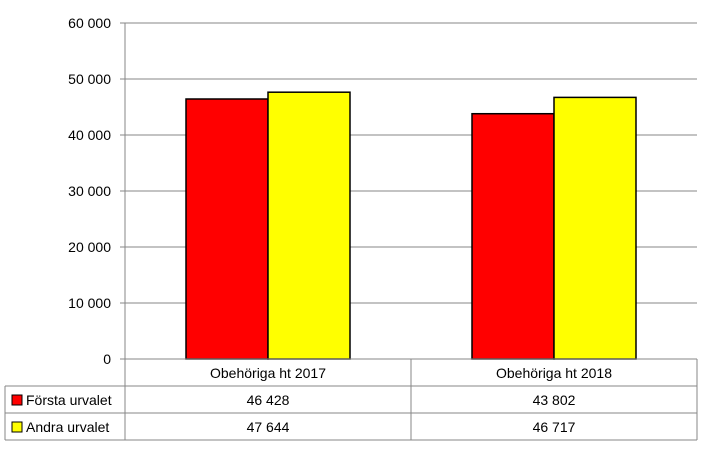 This screenshot has width=720, height=450. Describe the element at coordinates (107, 359) in the screenshot. I see `y-axis-tick-label: 0` at that location.